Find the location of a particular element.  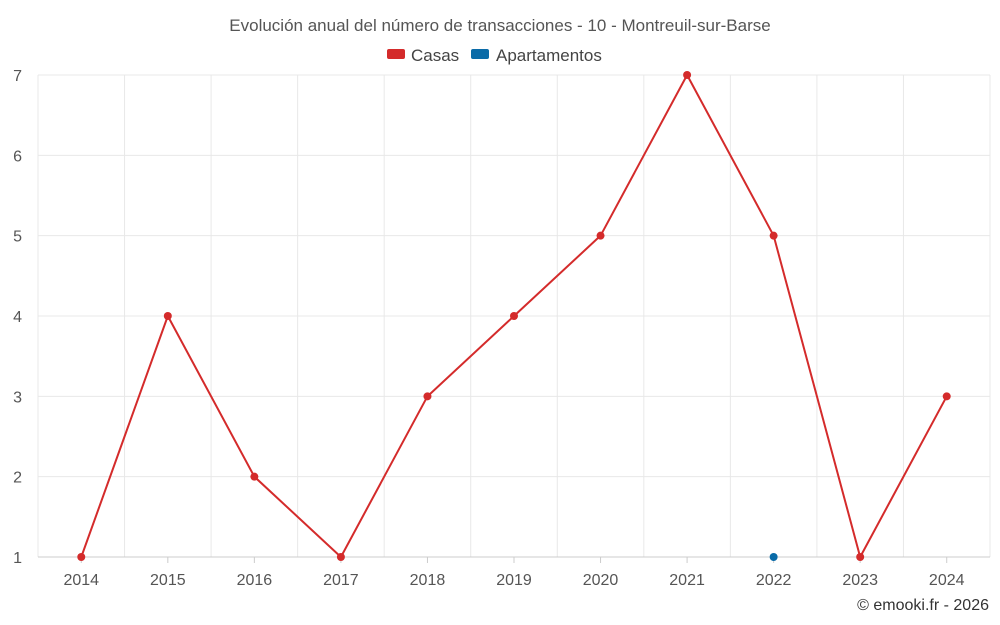

x-tick-label: 2023 is located at coordinates (860, 580).